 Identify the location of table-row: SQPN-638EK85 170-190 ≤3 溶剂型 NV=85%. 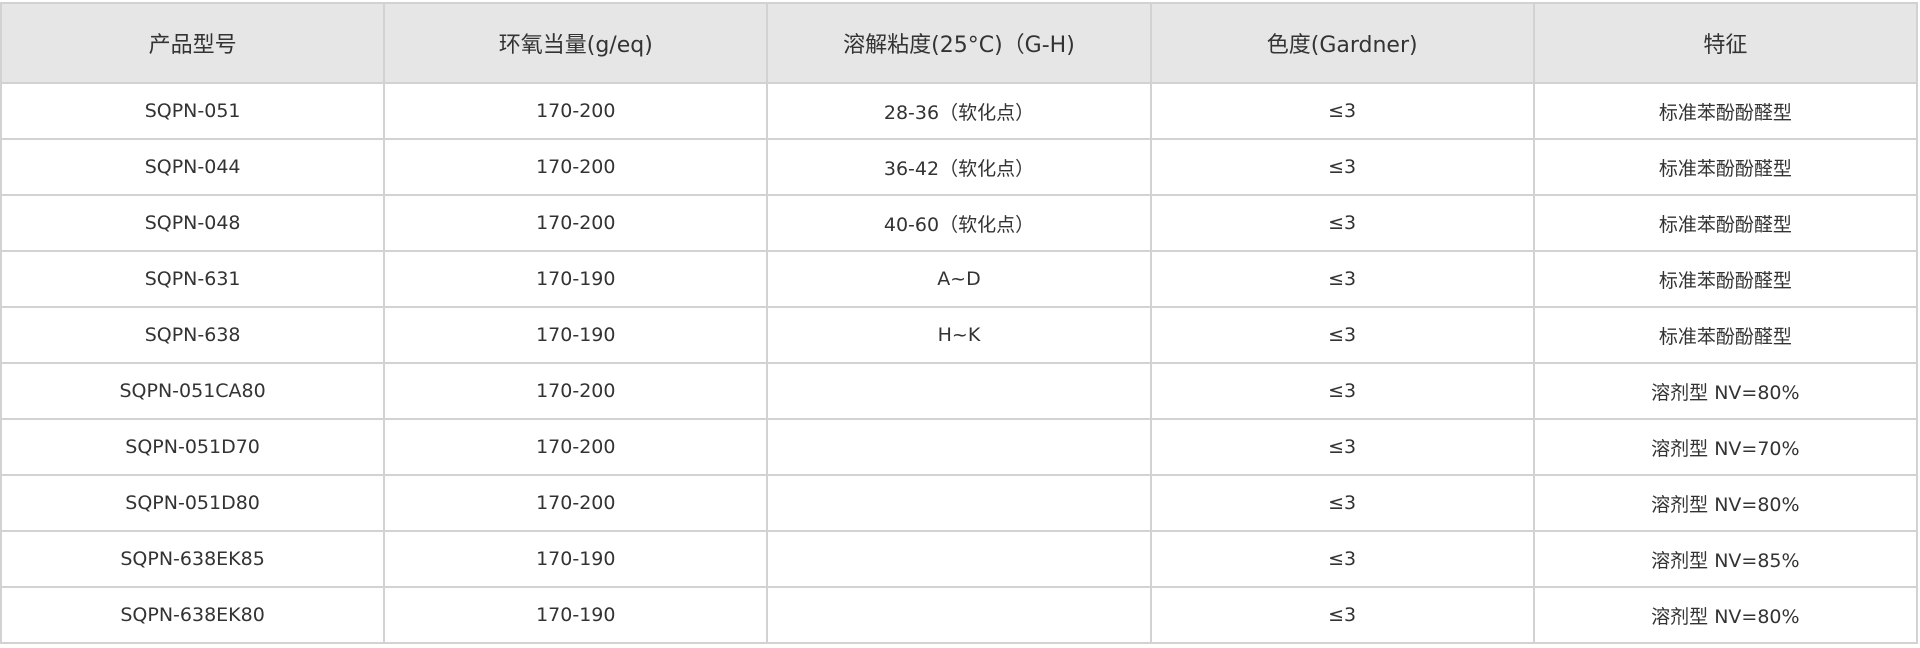
(959, 559).